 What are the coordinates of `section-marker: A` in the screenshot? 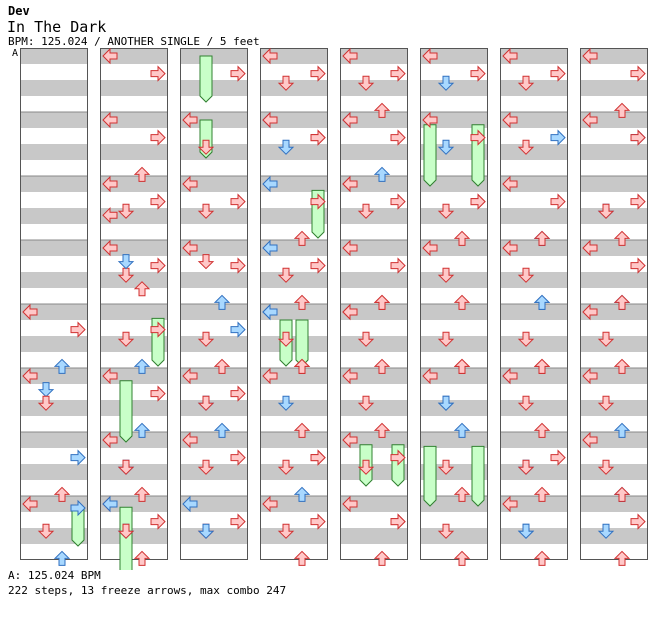 It's located at (15, 53).